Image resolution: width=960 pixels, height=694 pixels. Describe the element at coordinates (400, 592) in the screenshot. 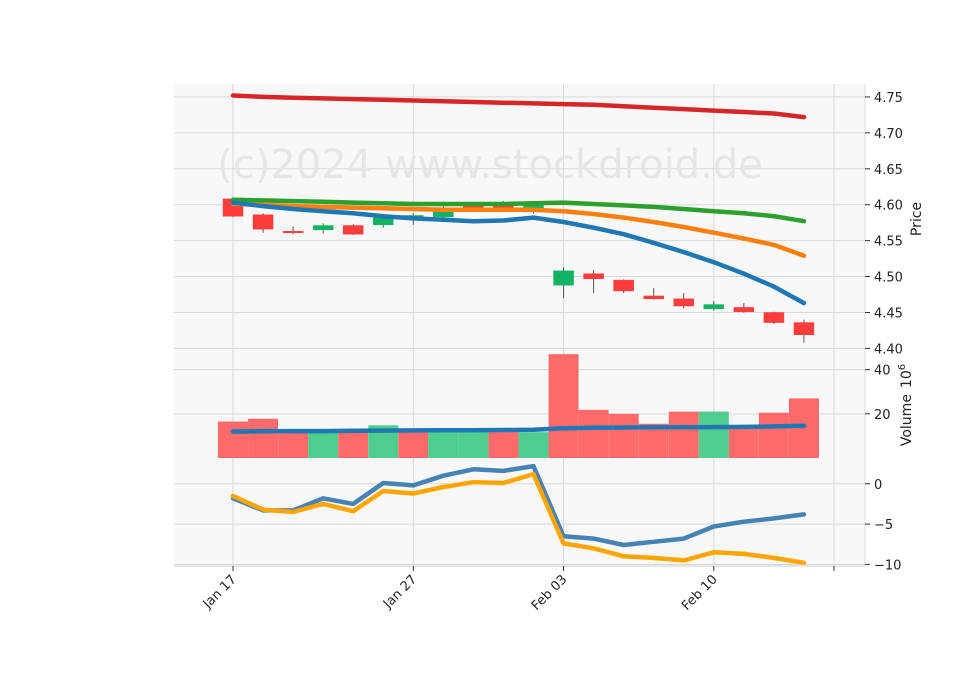

I see `x-tick-label: Jan 27` at that location.